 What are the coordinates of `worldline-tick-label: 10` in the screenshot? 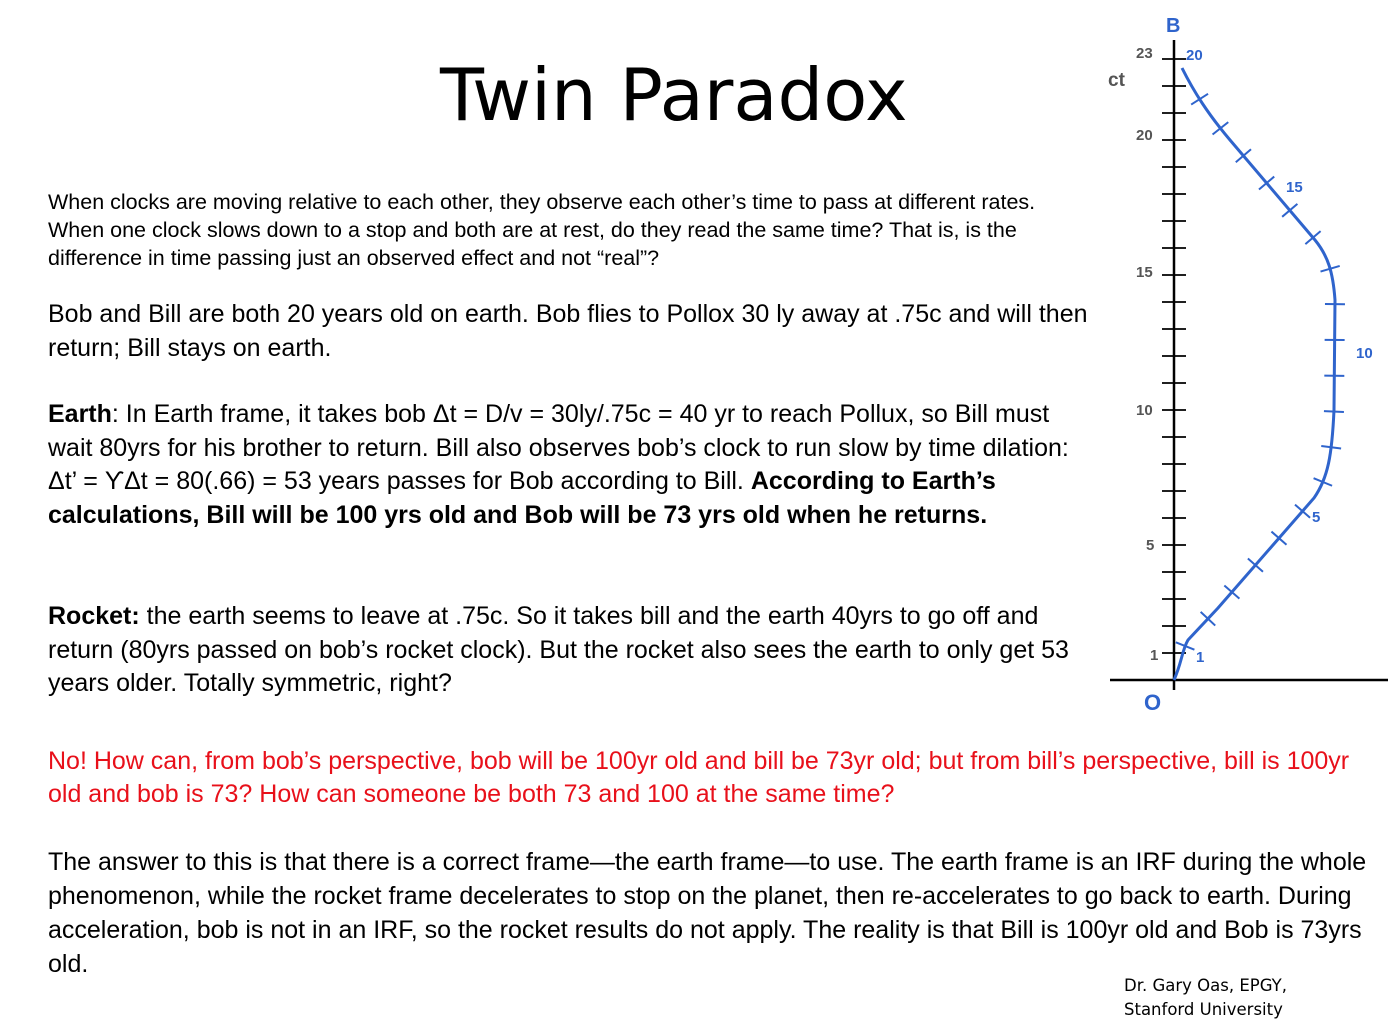 It's located at (1364, 353).